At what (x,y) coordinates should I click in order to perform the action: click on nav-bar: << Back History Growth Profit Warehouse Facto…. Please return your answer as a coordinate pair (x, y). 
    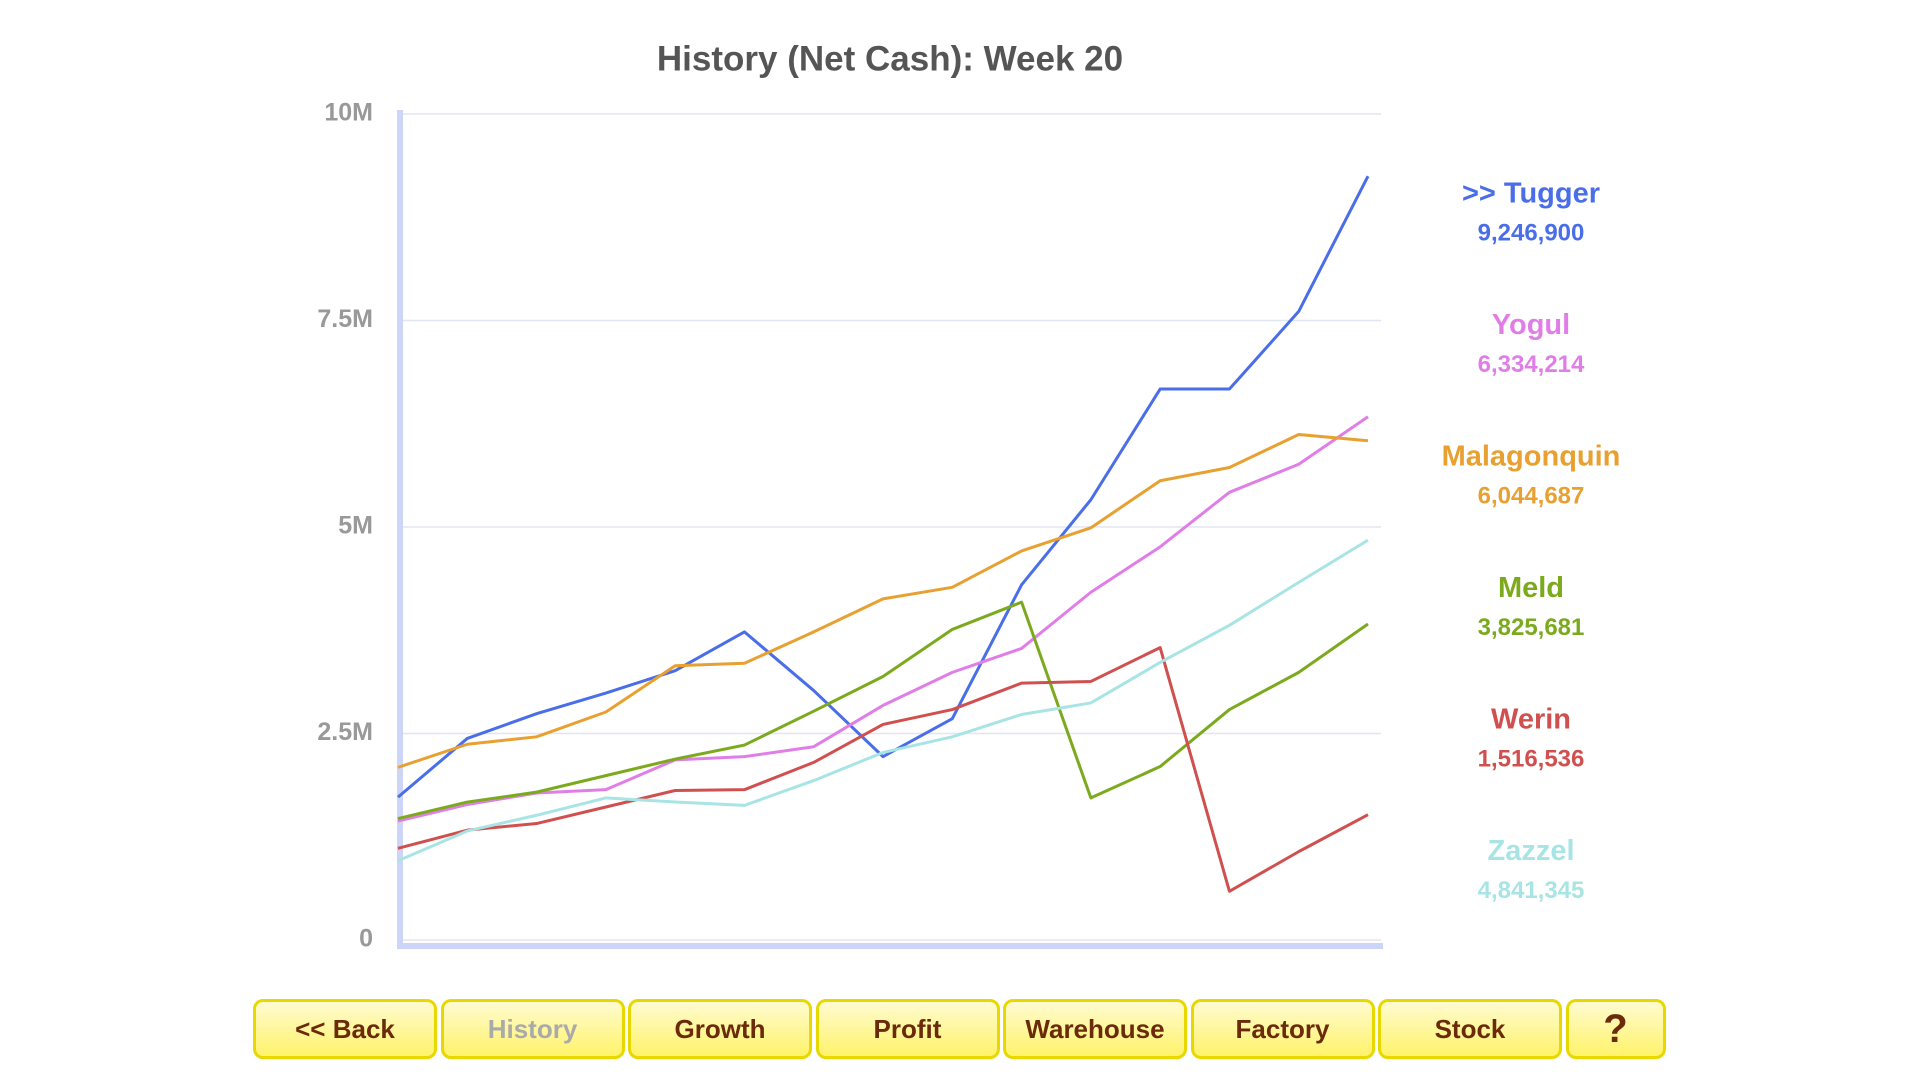
    Looking at the image, I should click on (963, 1032).